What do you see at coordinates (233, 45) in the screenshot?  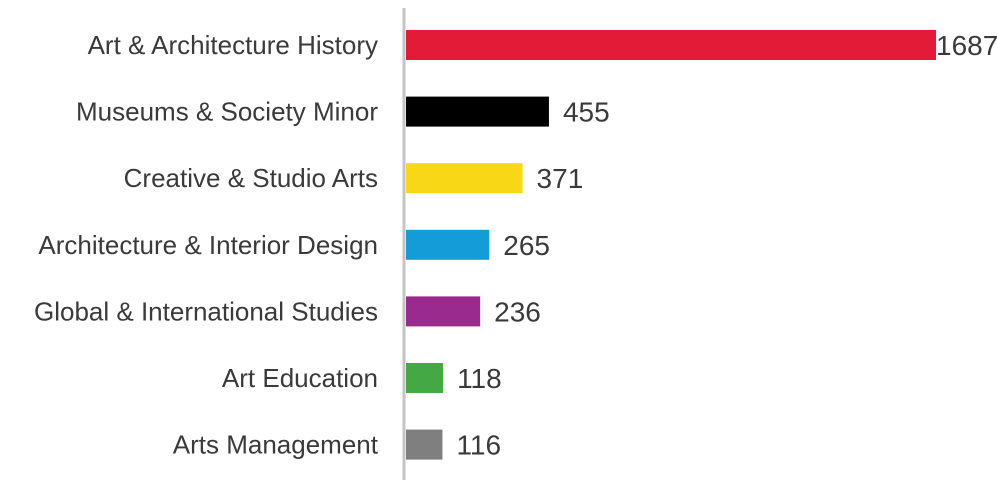 I see `category-label: Art & Architecture History` at bounding box center [233, 45].